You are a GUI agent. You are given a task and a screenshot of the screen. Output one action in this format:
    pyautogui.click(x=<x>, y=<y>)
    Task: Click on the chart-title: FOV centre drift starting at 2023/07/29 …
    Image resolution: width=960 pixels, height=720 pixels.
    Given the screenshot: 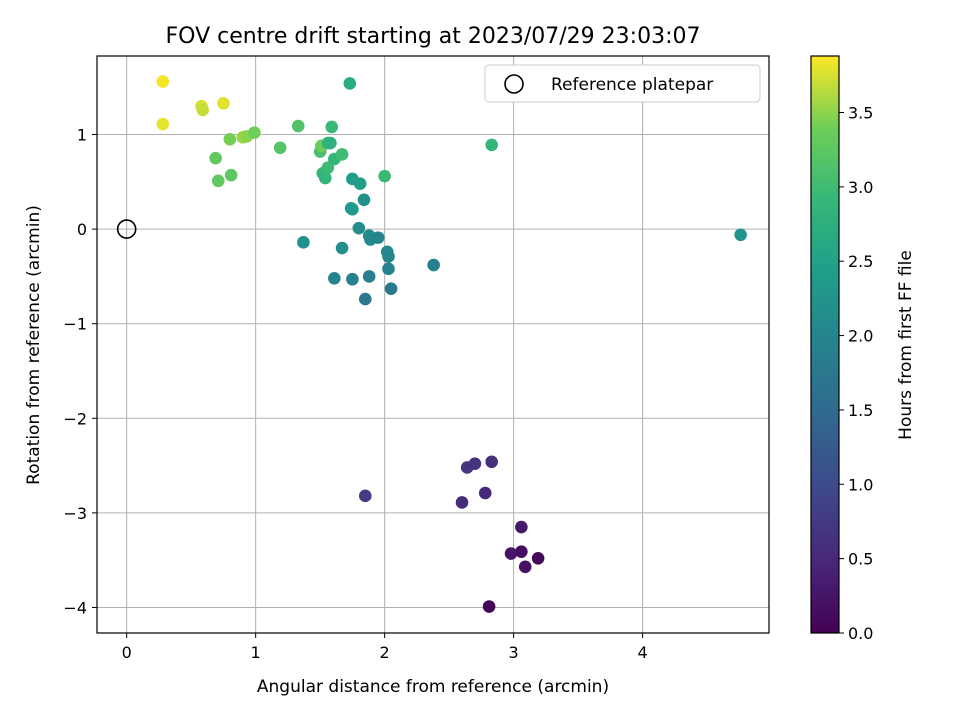 What is the action you would take?
    pyautogui.click(x=433, y=36)
    